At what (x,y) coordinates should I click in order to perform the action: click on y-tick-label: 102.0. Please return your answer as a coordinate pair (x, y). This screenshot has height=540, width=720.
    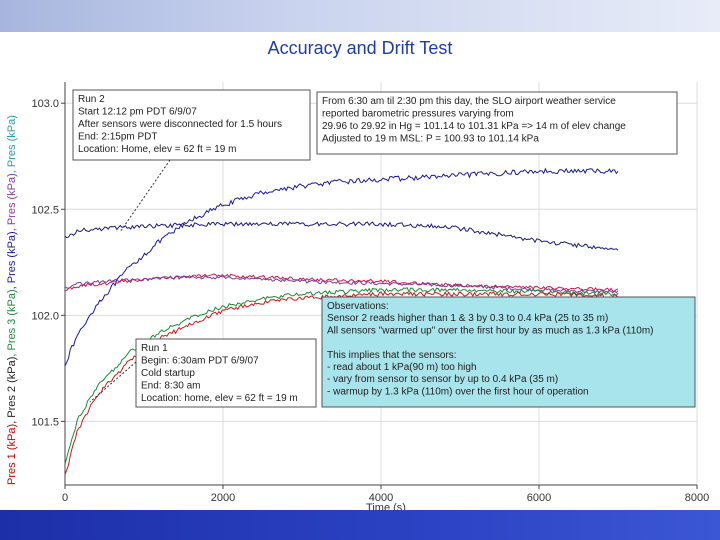
    Looking at the image, I should click on (45, 316).